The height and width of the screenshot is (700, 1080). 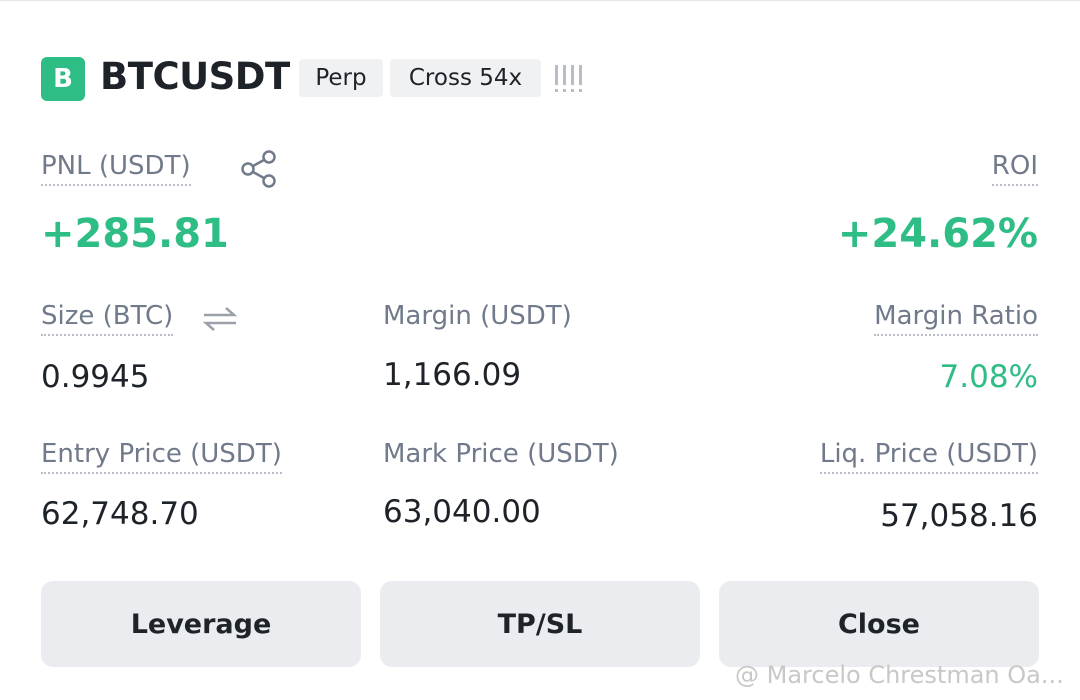 What do you see at coordinates (959, 516) in the screenshot?
I see `field-value: 57,058.16` at bounding box center [959, 516].